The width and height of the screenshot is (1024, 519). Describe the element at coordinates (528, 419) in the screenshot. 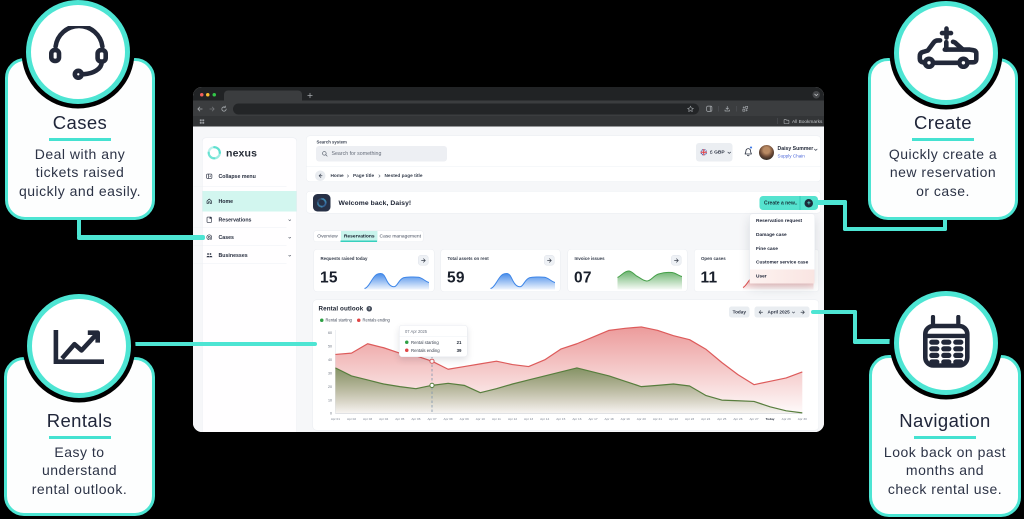

I see `svg-text: Apr 13` at that location.